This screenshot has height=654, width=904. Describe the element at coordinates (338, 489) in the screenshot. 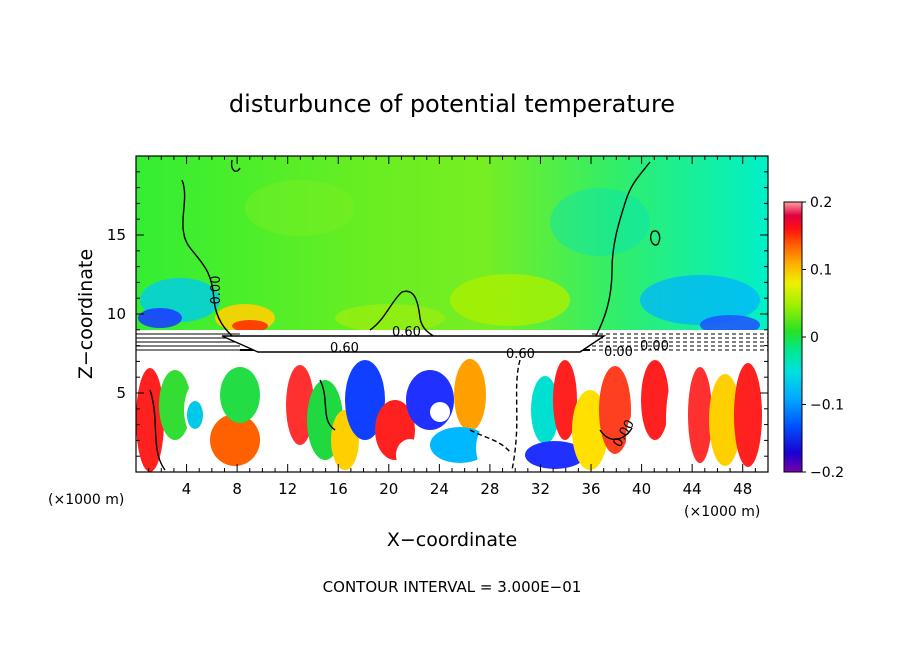

I see `x-tick-label: 16` at that location.